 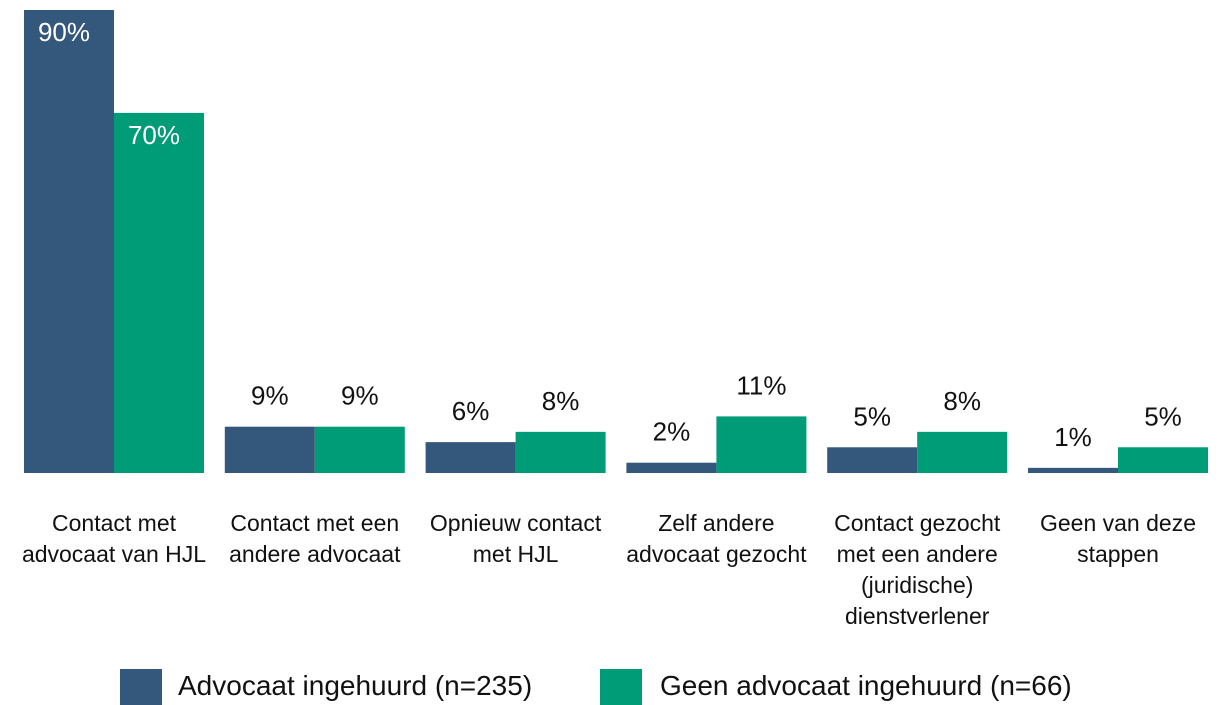 I want to click on x-tick-label: Contact met een andere advocaat, so click(x=315, y=538).